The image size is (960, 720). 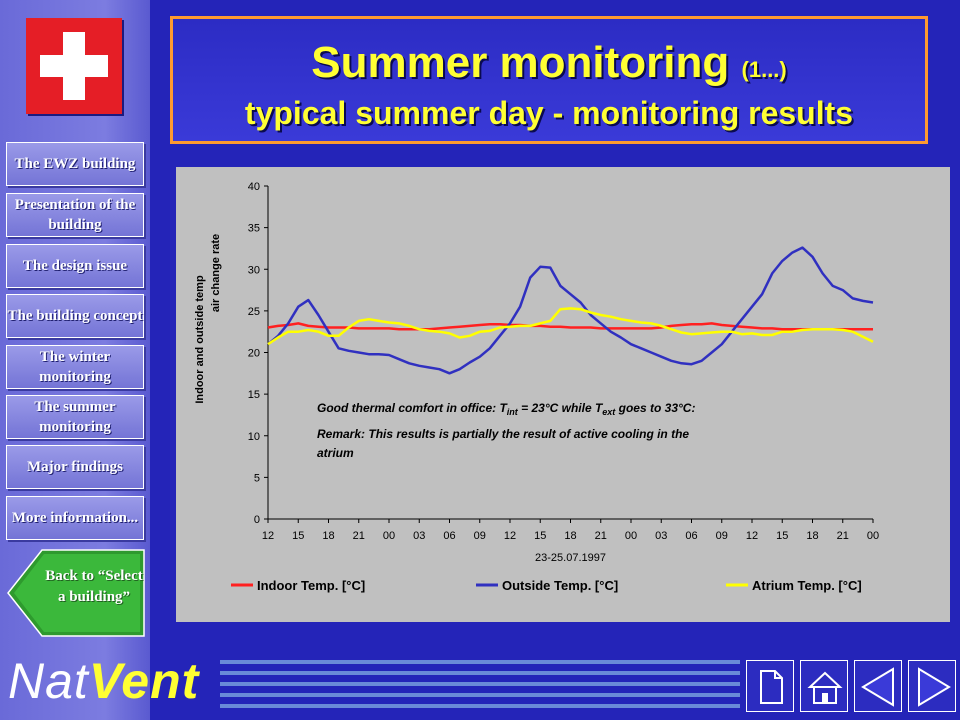 What do you see at coordinates (807, 585) in the screenshot?
I see `legend-label-2: Atrium Temp. [°C]` at bounding box center [807, 585].